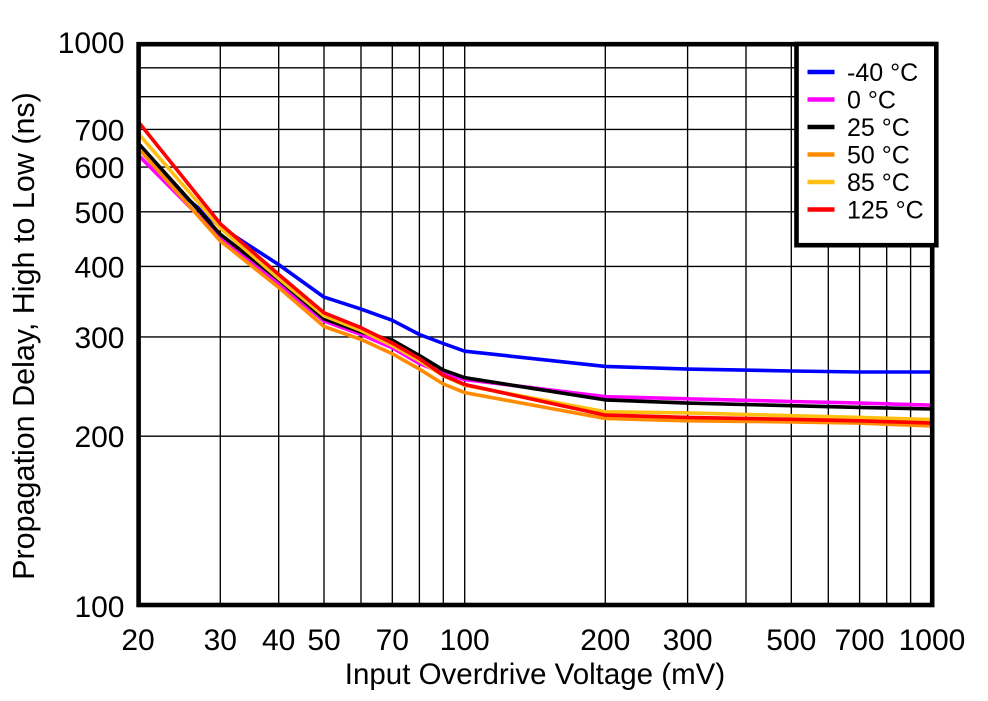 This screenshot has width=988, height=701. Describe the element at coordinates (878, 183) in the screenshot. I see `svg-text: 85 °C` at that location.